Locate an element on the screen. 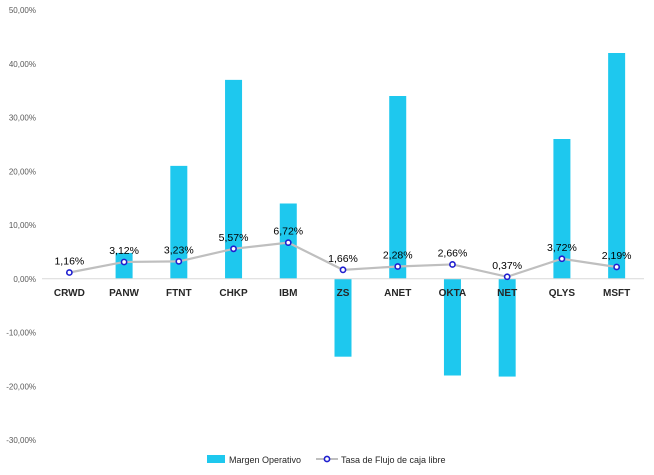  y-tick-label: 0,00% is located at coordinates (24, 279).